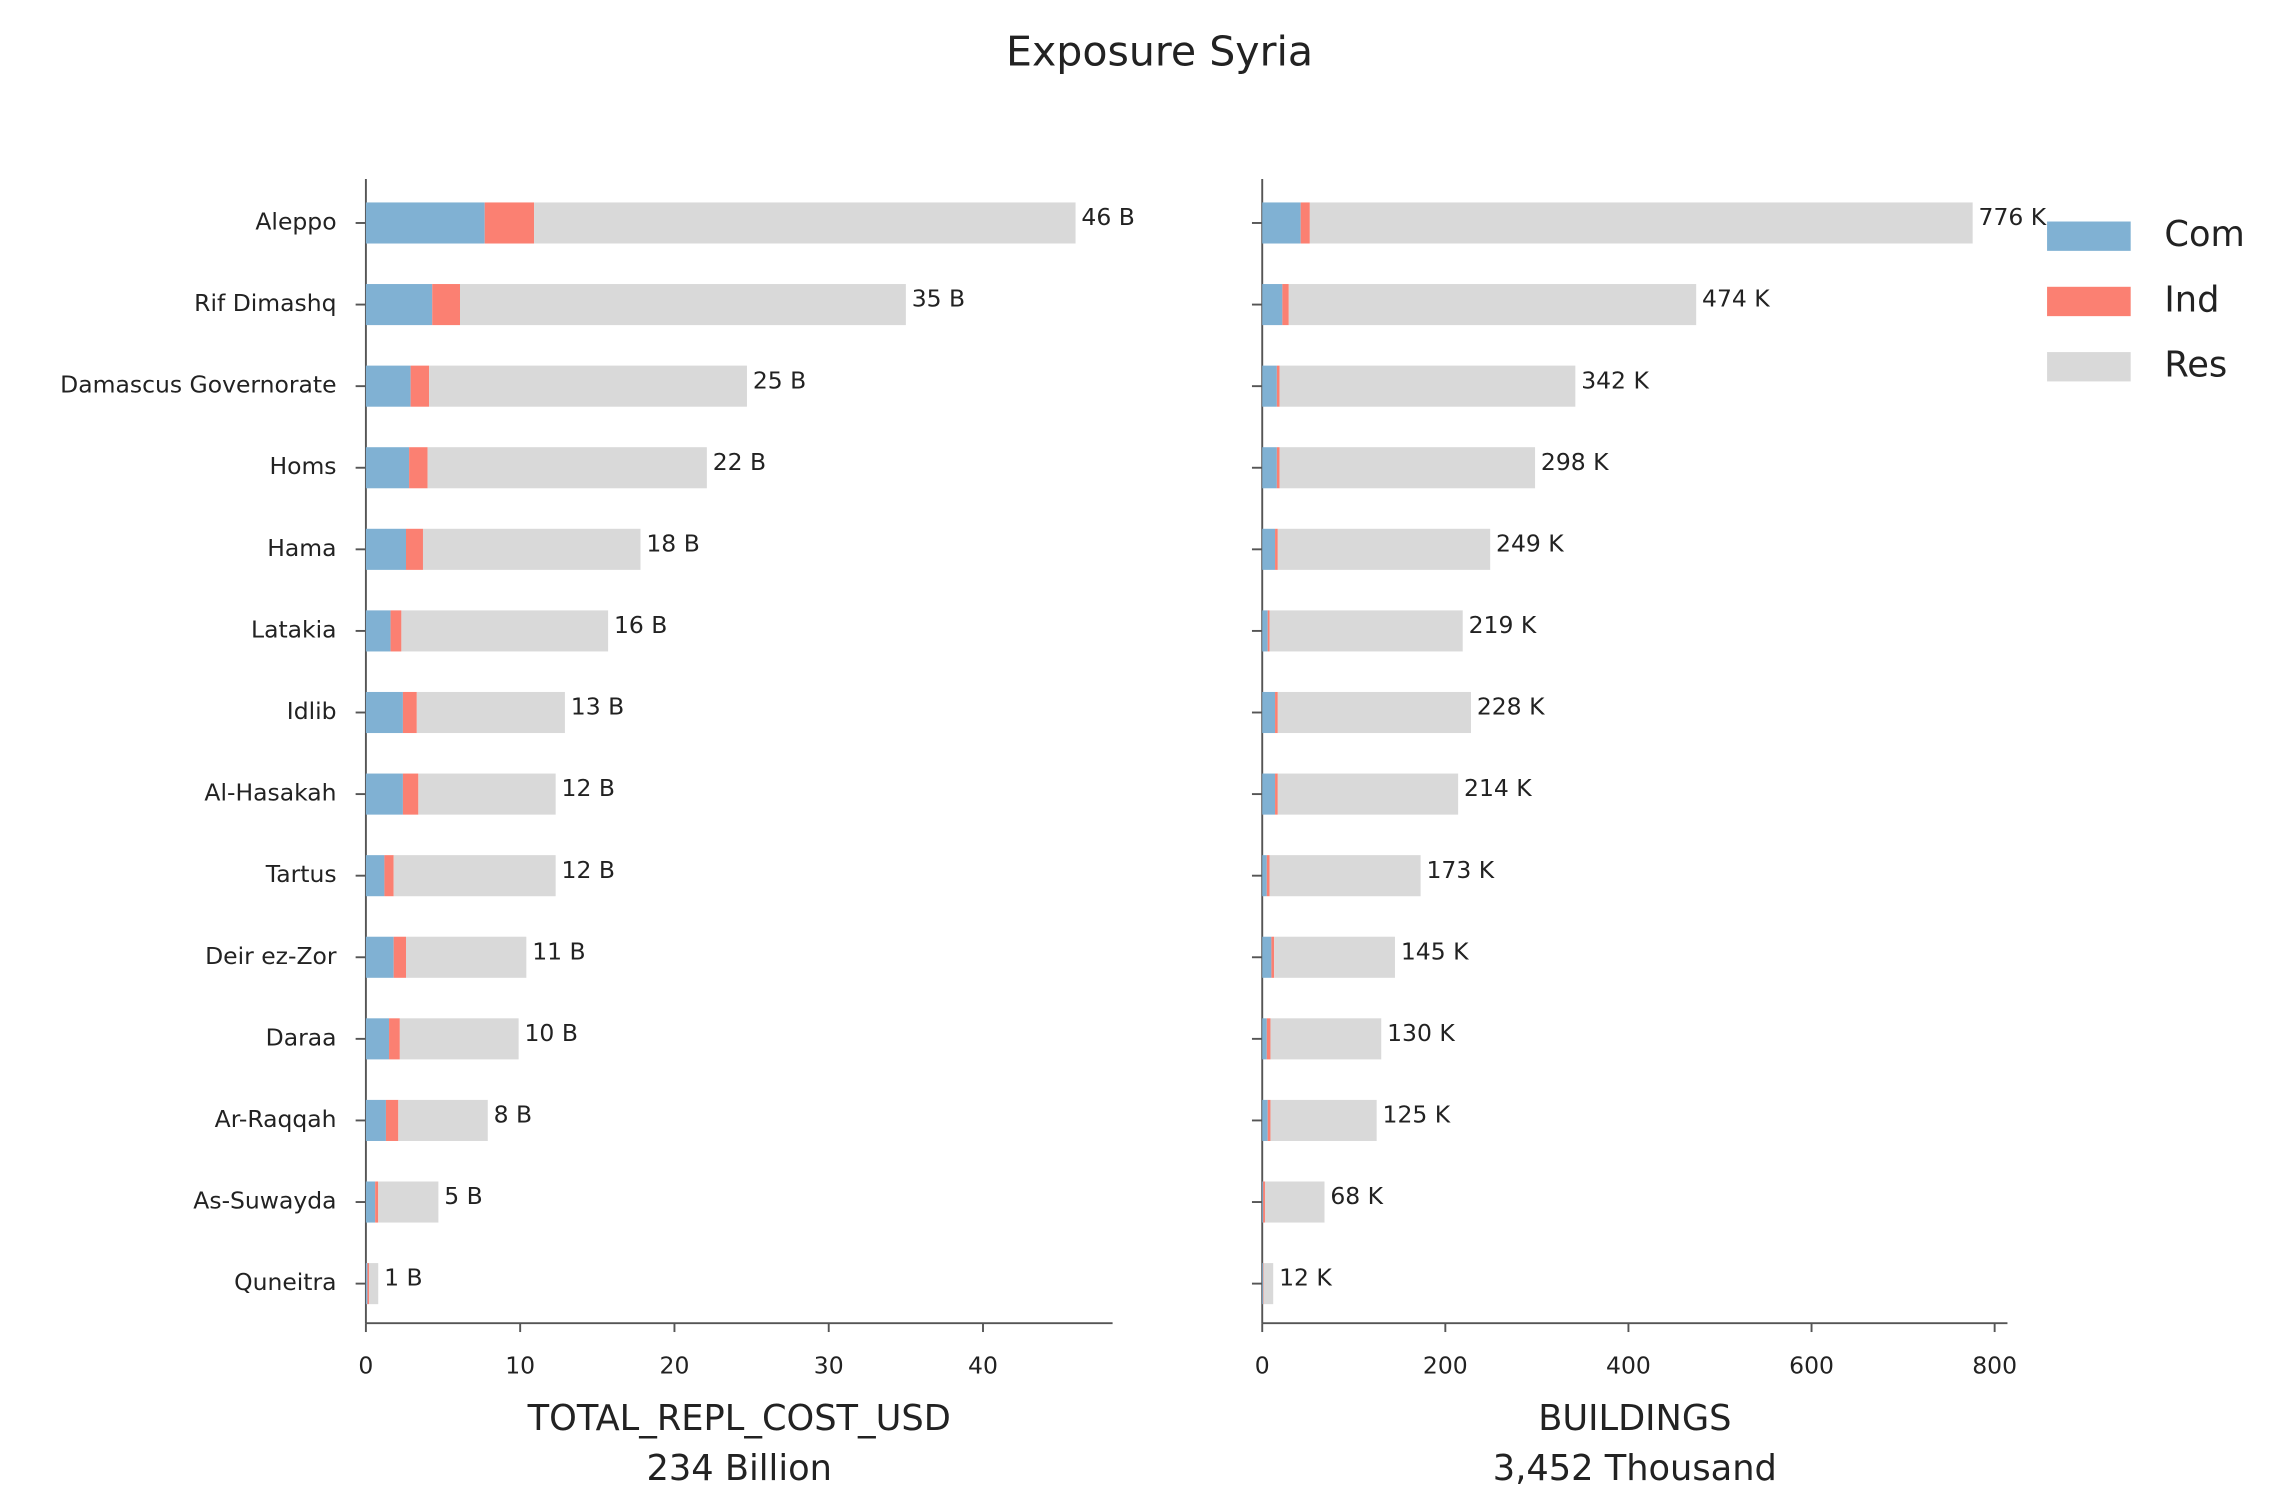 This screenshot has height=1511, width=2278. Describe the element at coordinates (1503, 625) in the screenshot. I see `bar-label: 219 K` at that location.